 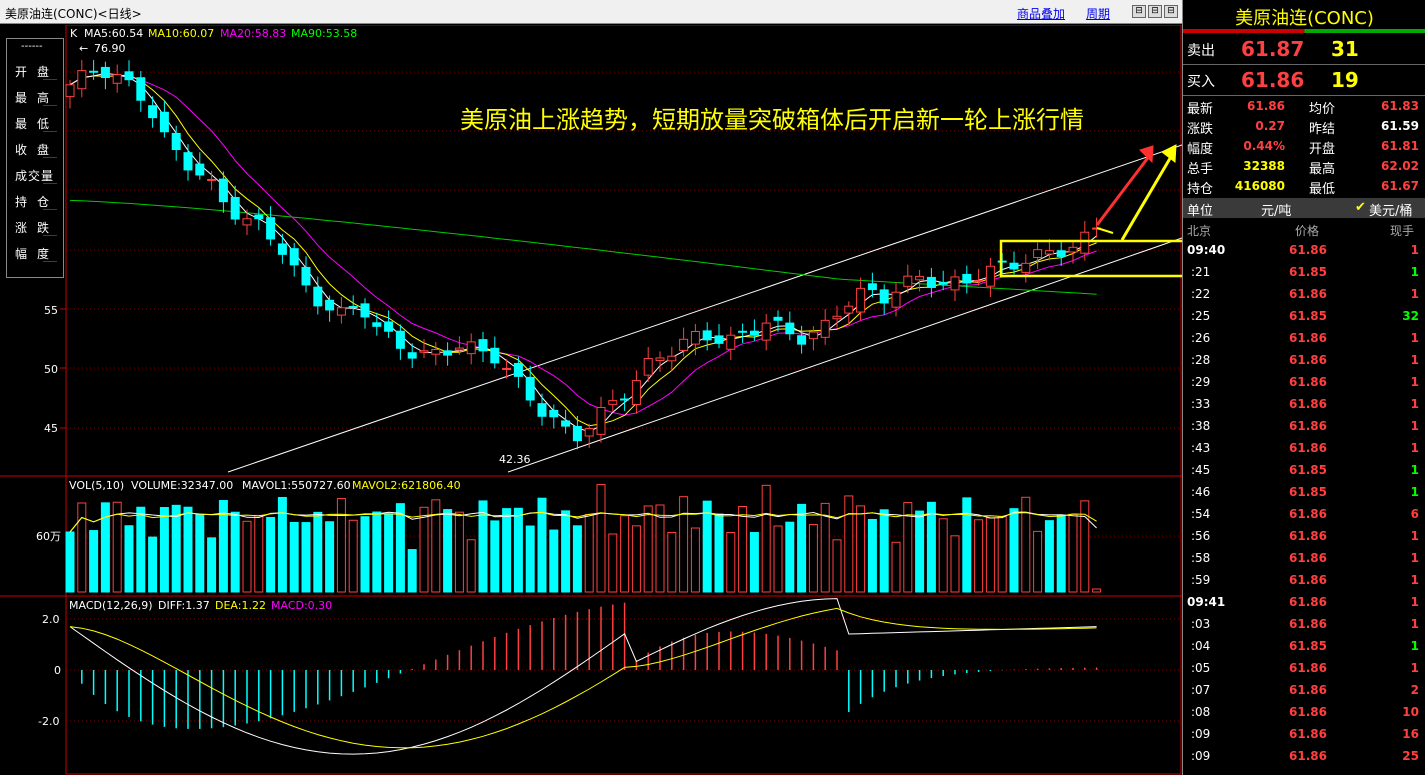 I want to click on ohlc-row: 开盘, so click(x=36, y=70).